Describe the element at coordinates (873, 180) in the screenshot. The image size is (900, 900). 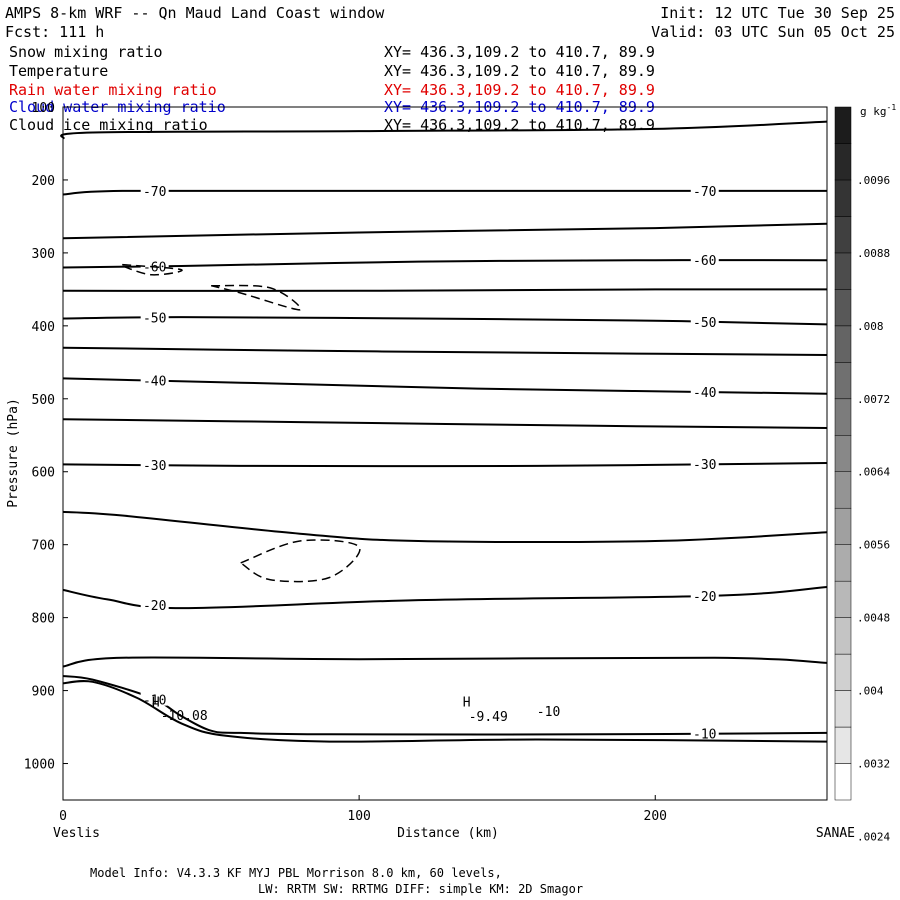
I see `colorbar-label: .0096` at that location.